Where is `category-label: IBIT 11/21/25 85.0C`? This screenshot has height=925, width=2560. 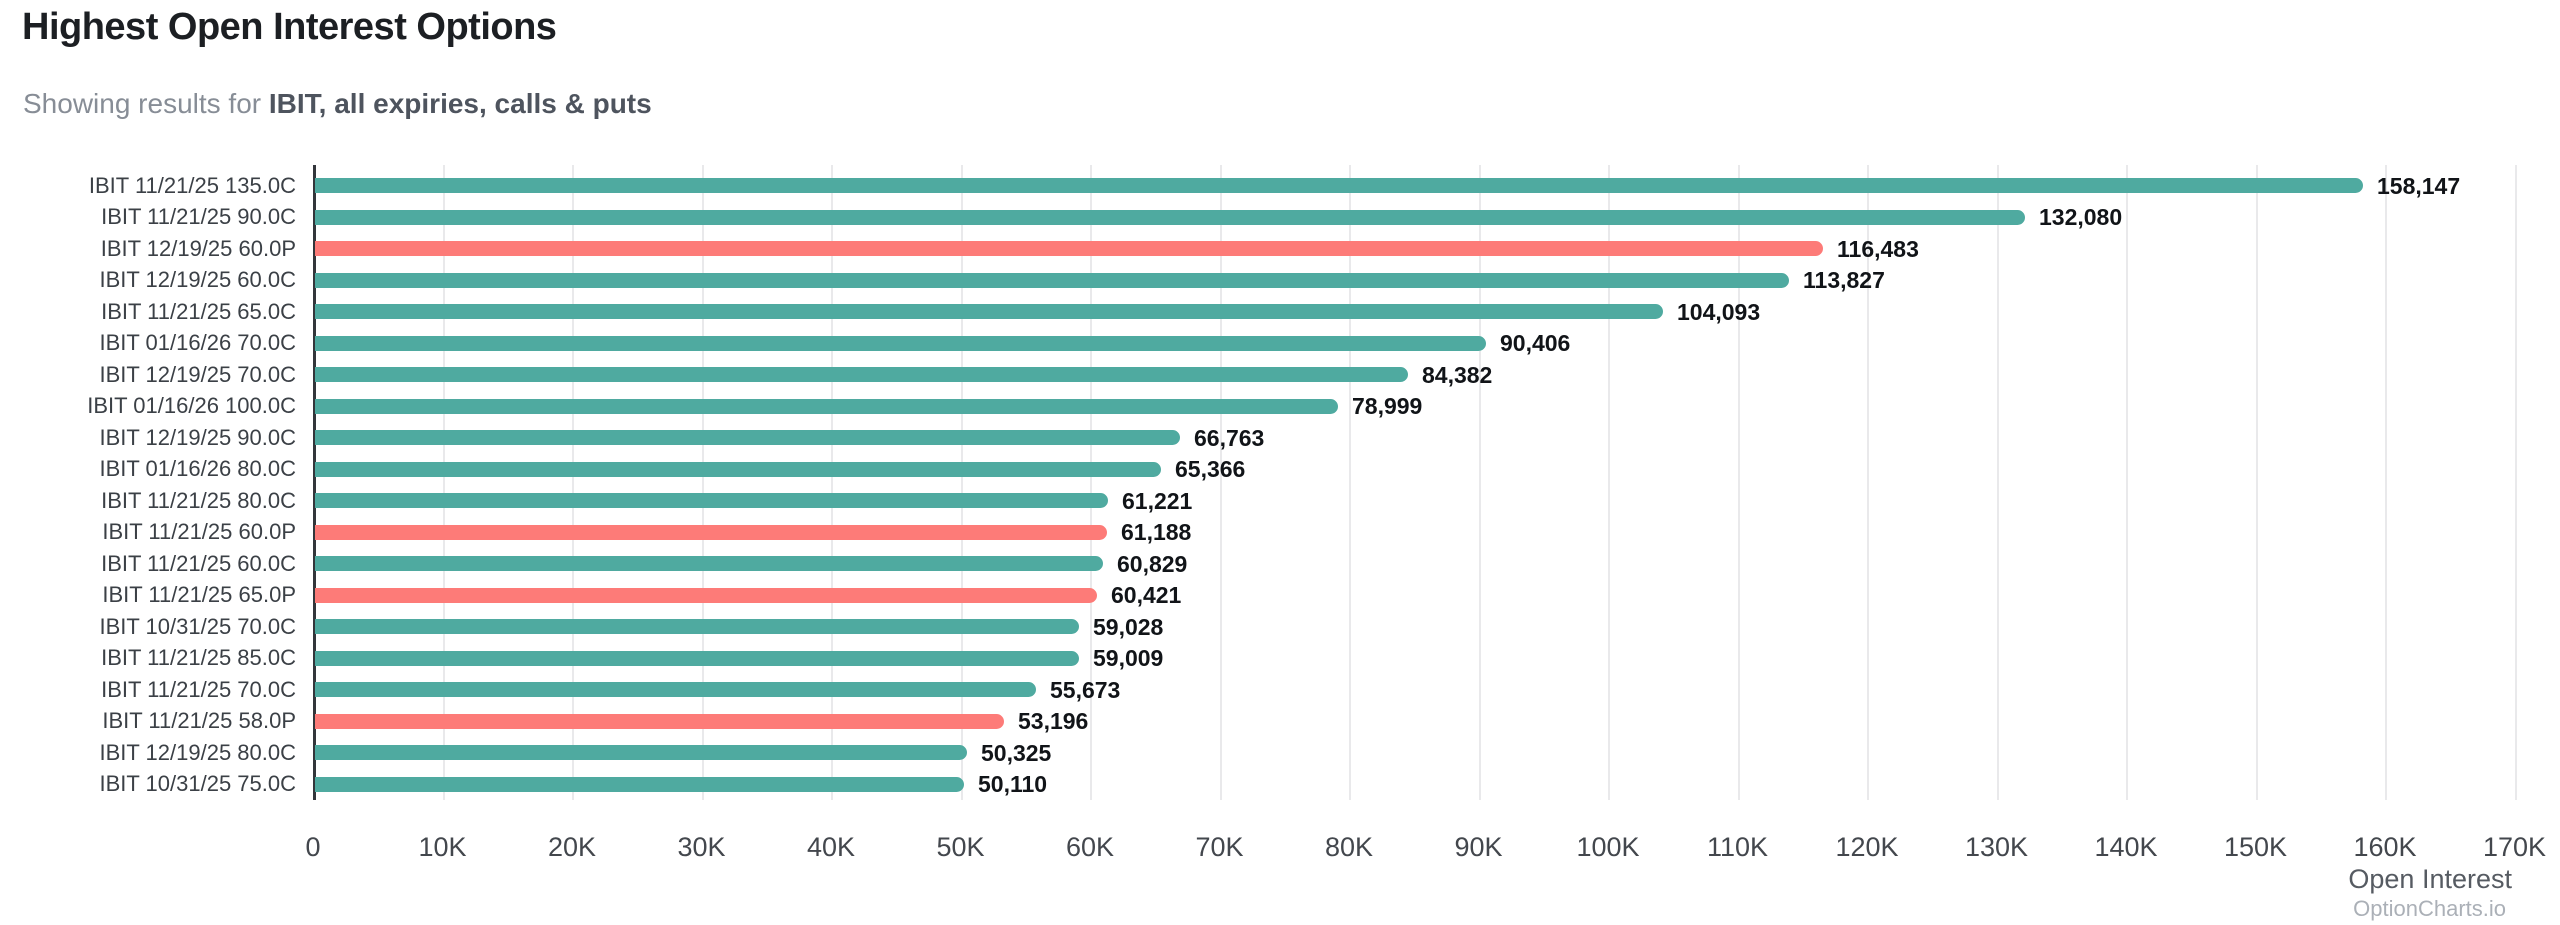 category-label: IBIT 11/21/25 85.0C is located at coordinates (198, 657).